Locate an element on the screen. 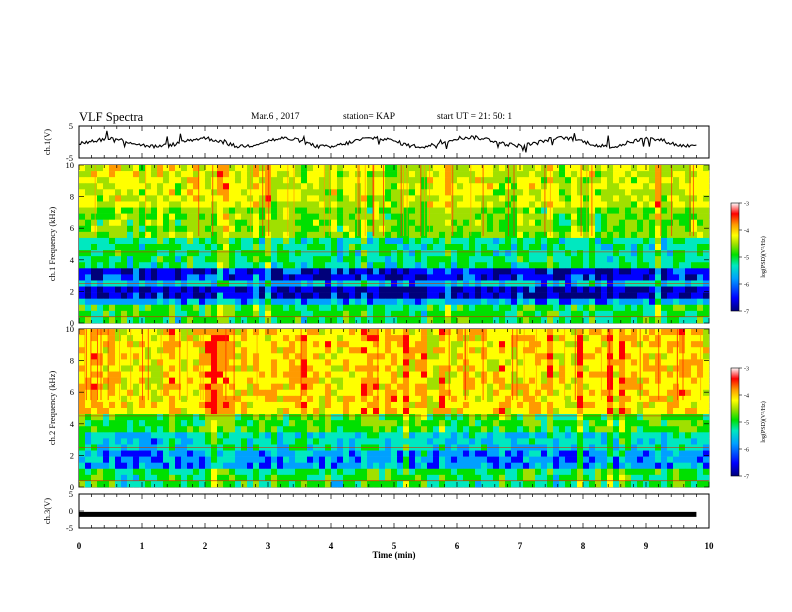 The width and height of the screenshot is (792, 612). spectrogram-streak is located at coordinates (365, 201).